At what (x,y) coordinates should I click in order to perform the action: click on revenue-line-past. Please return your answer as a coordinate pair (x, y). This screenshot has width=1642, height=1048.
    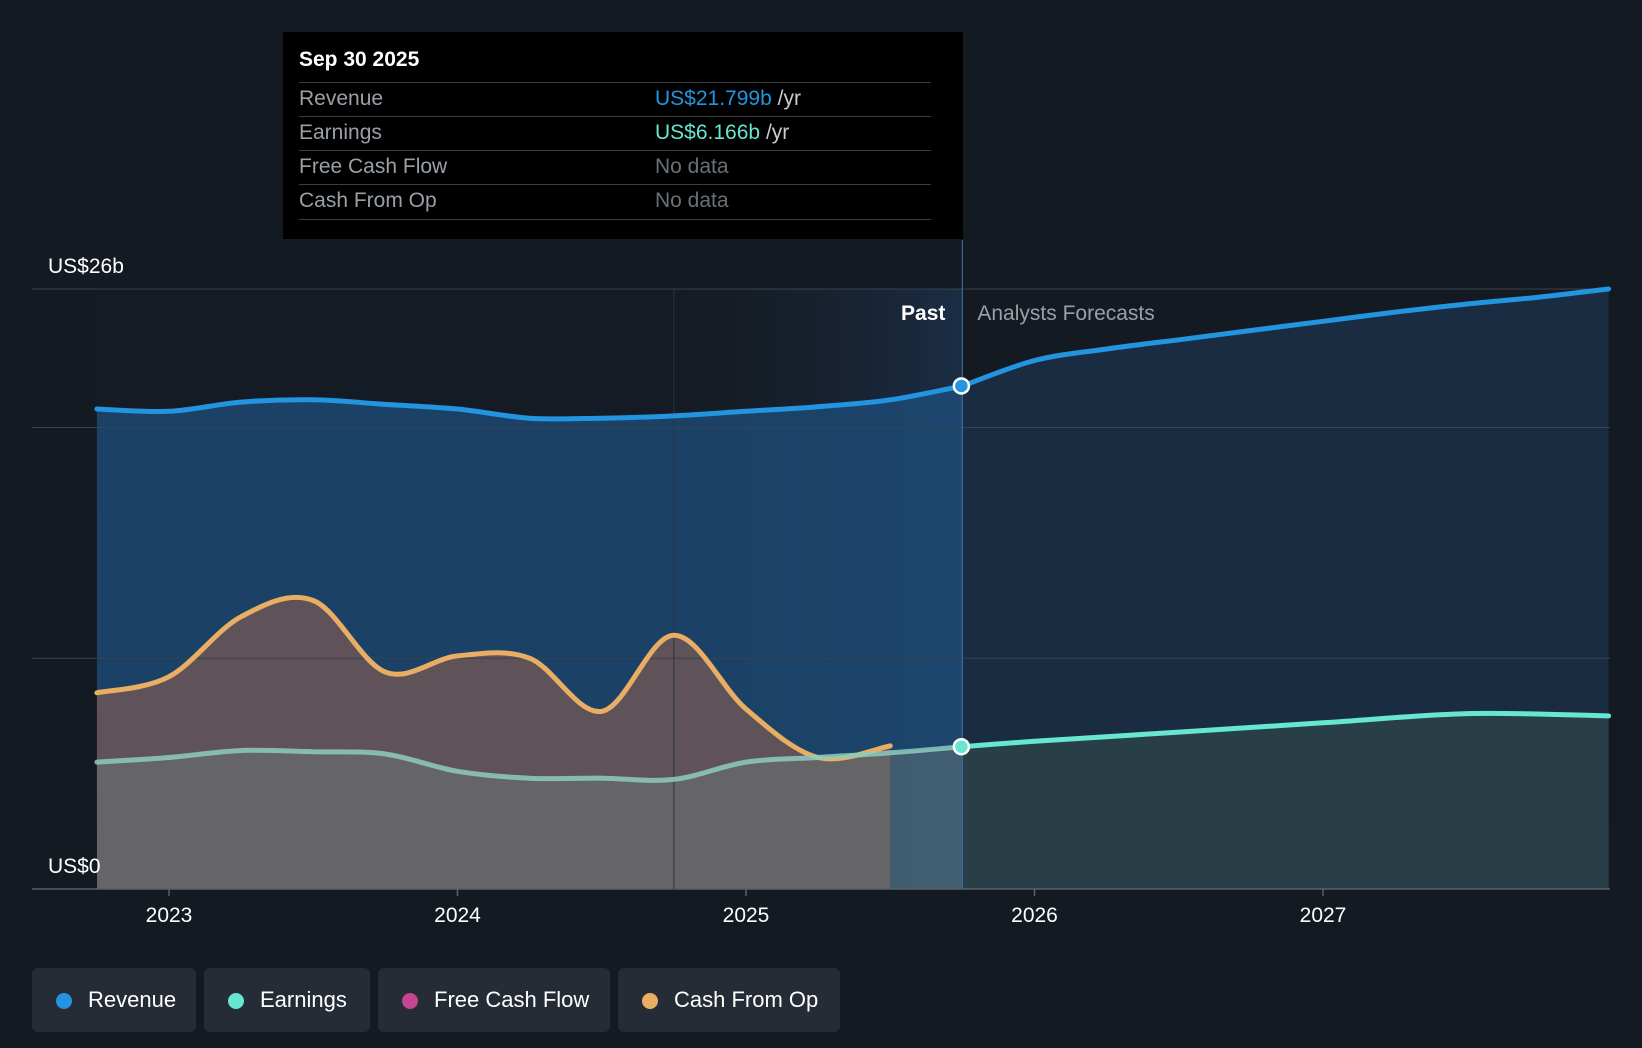
    Looking at the image, I should click on (529, 402).